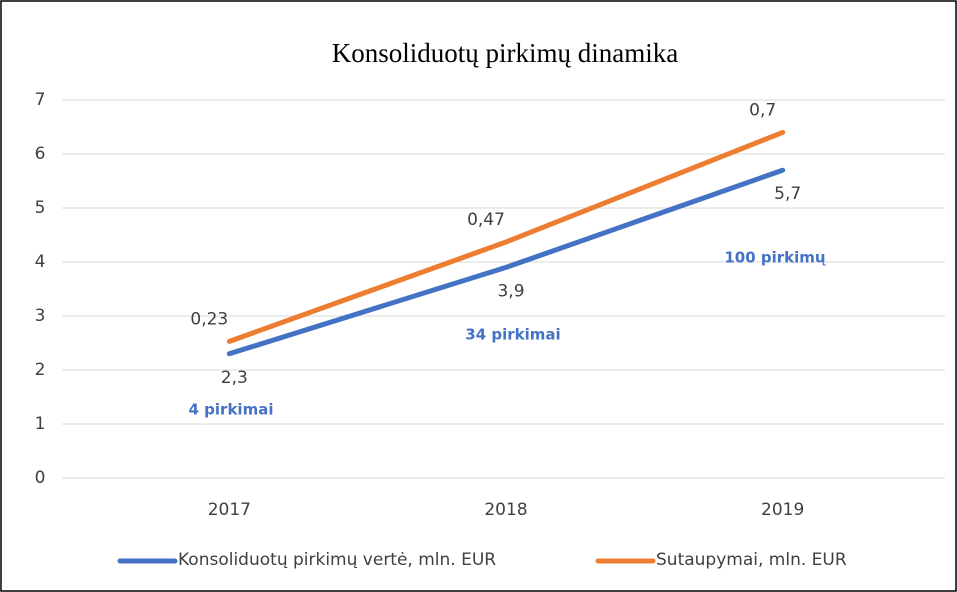 This screenshot has height=592, width=957. Describe the element at coordinates (40, 370) in the screenshot. I see `y-tick-label: 2` at that location.